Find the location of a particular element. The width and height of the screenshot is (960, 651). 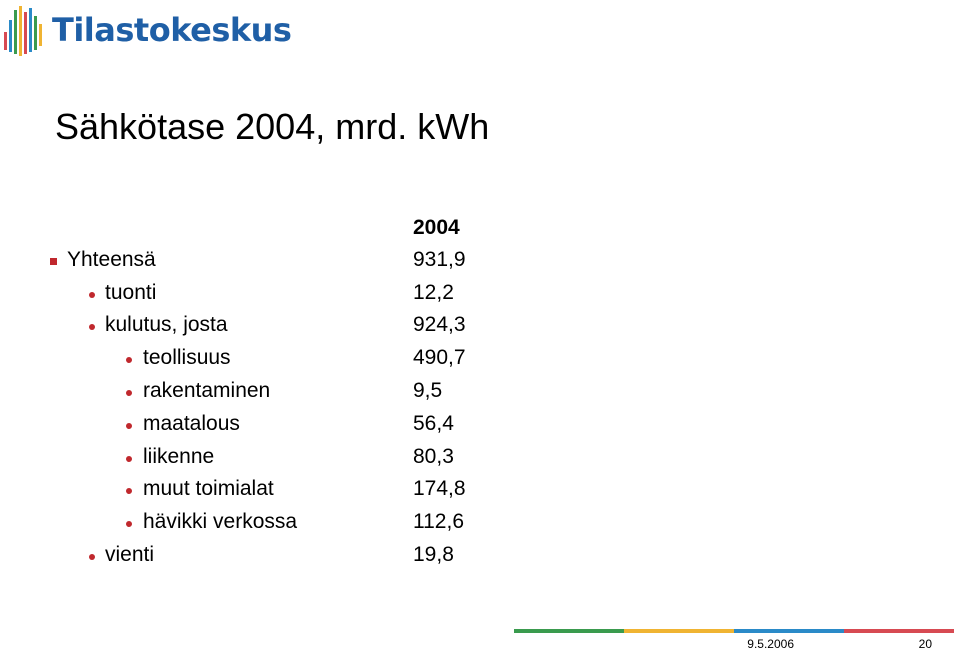

footer-stripe-blue is located at coordinates (789, 631).